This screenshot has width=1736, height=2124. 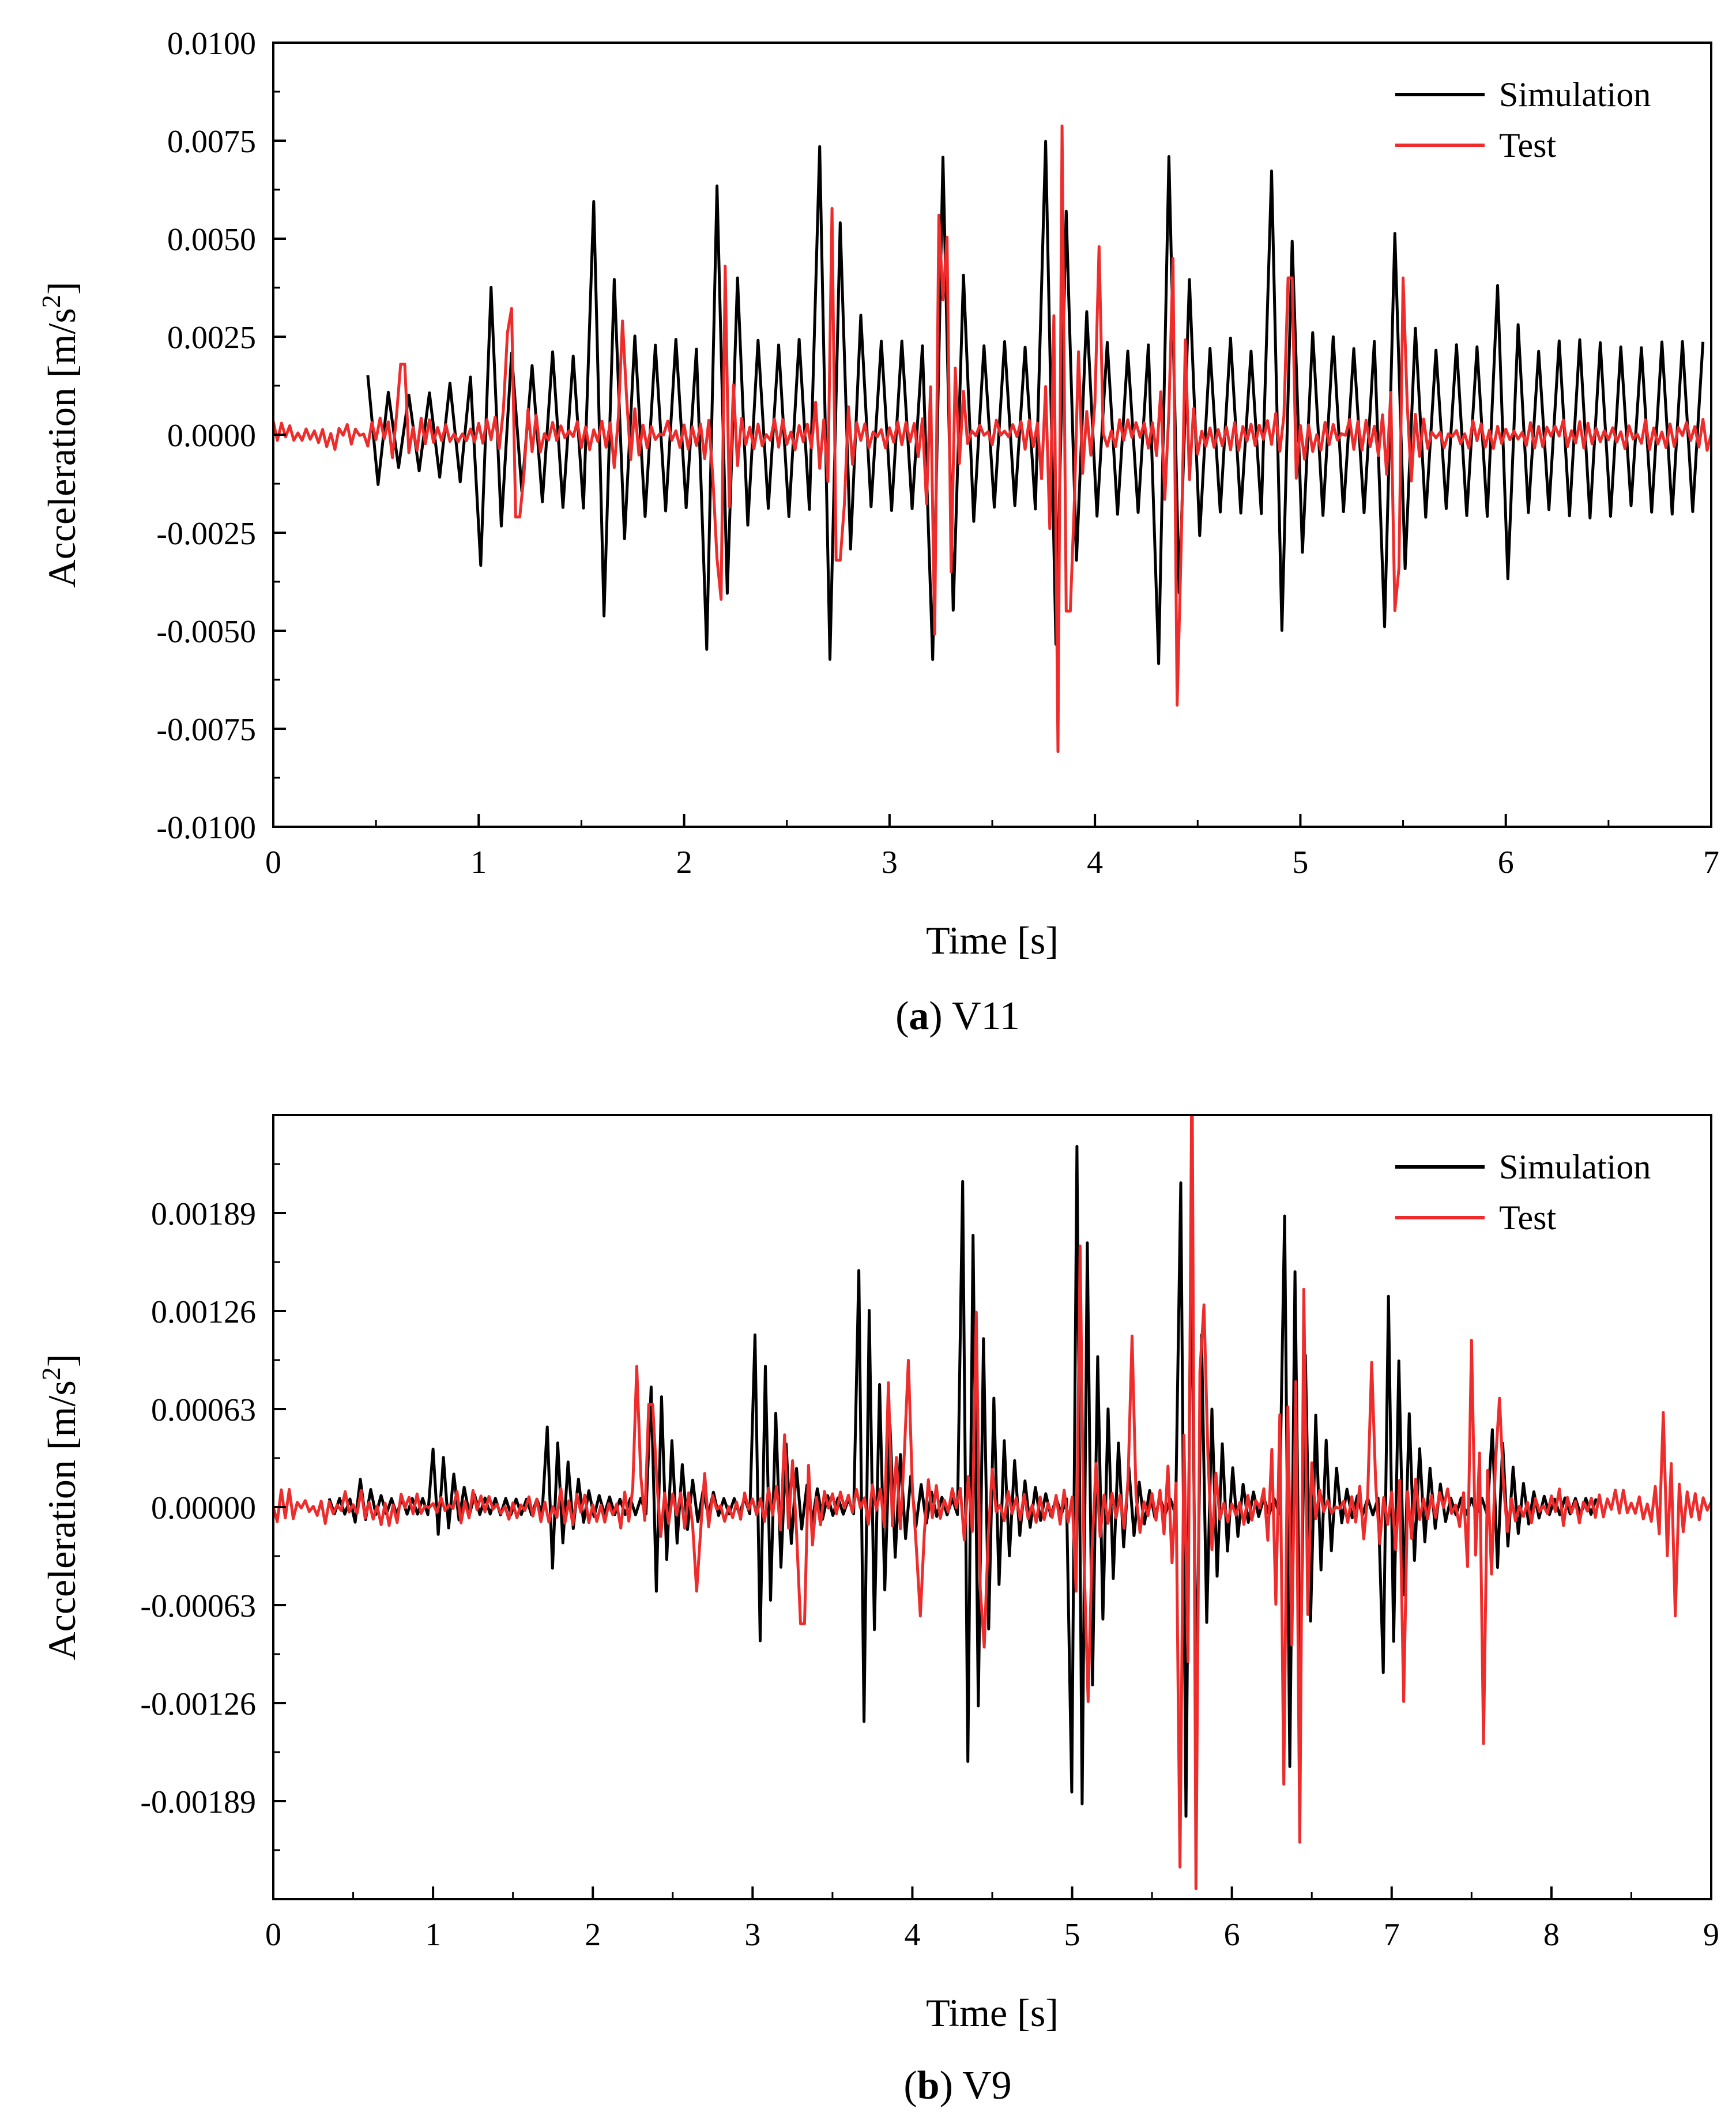 What do you see at coordinates (60, 435) in the screenshot?
I see `y-axis-title-a: Acceleration [m/s2]` at bounding box center [60, 435].